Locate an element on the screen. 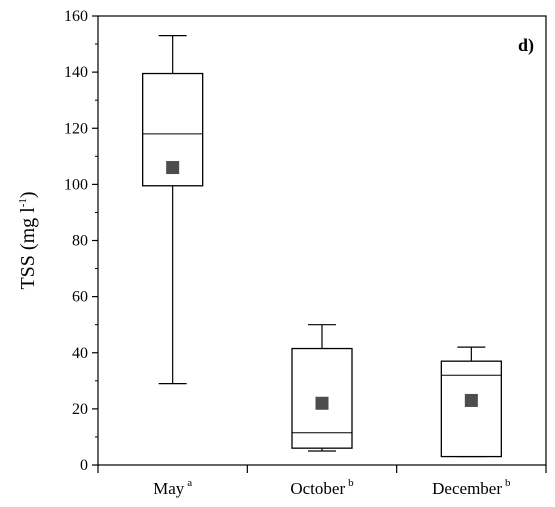  y-tick-label: 140 is located at coordinates (76, 72).